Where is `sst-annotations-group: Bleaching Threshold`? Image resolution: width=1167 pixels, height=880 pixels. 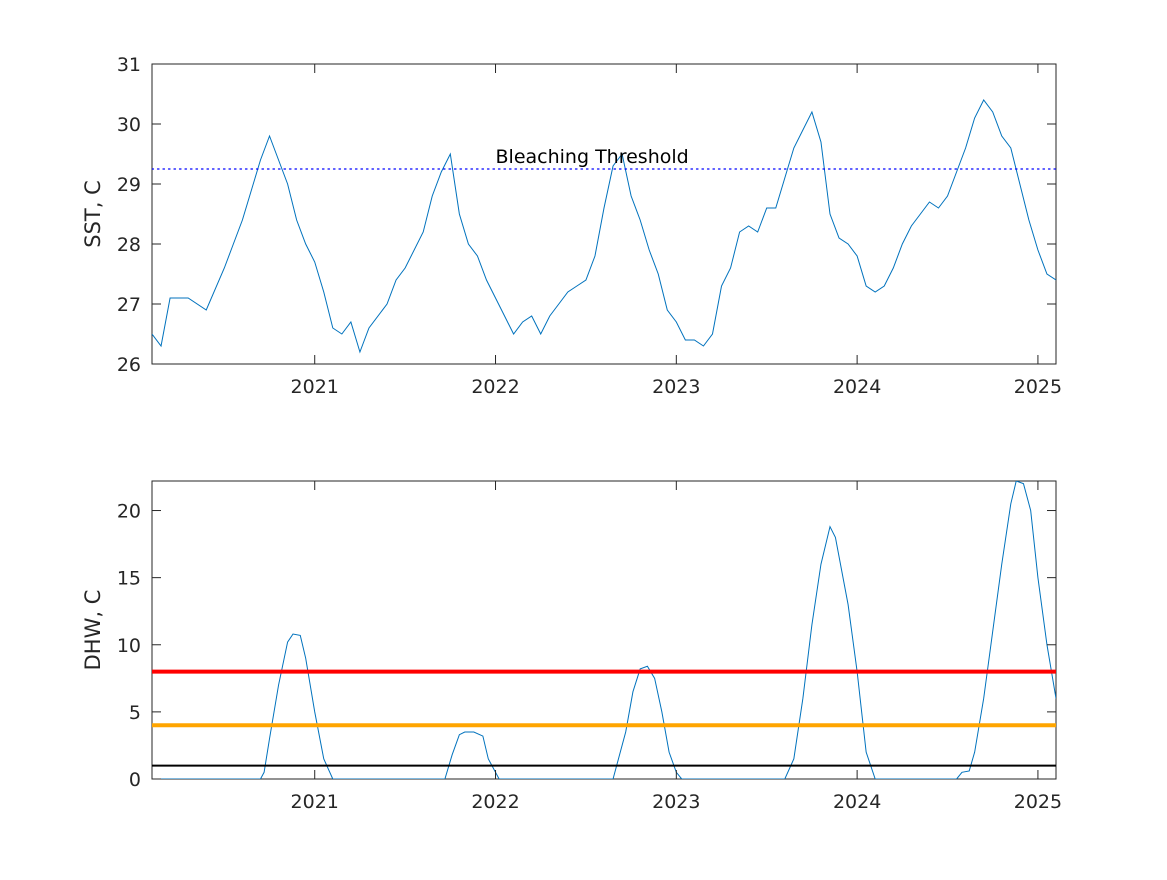
sst-annotations-group: Bleaching Threshold is located at coordinates (592, 157).